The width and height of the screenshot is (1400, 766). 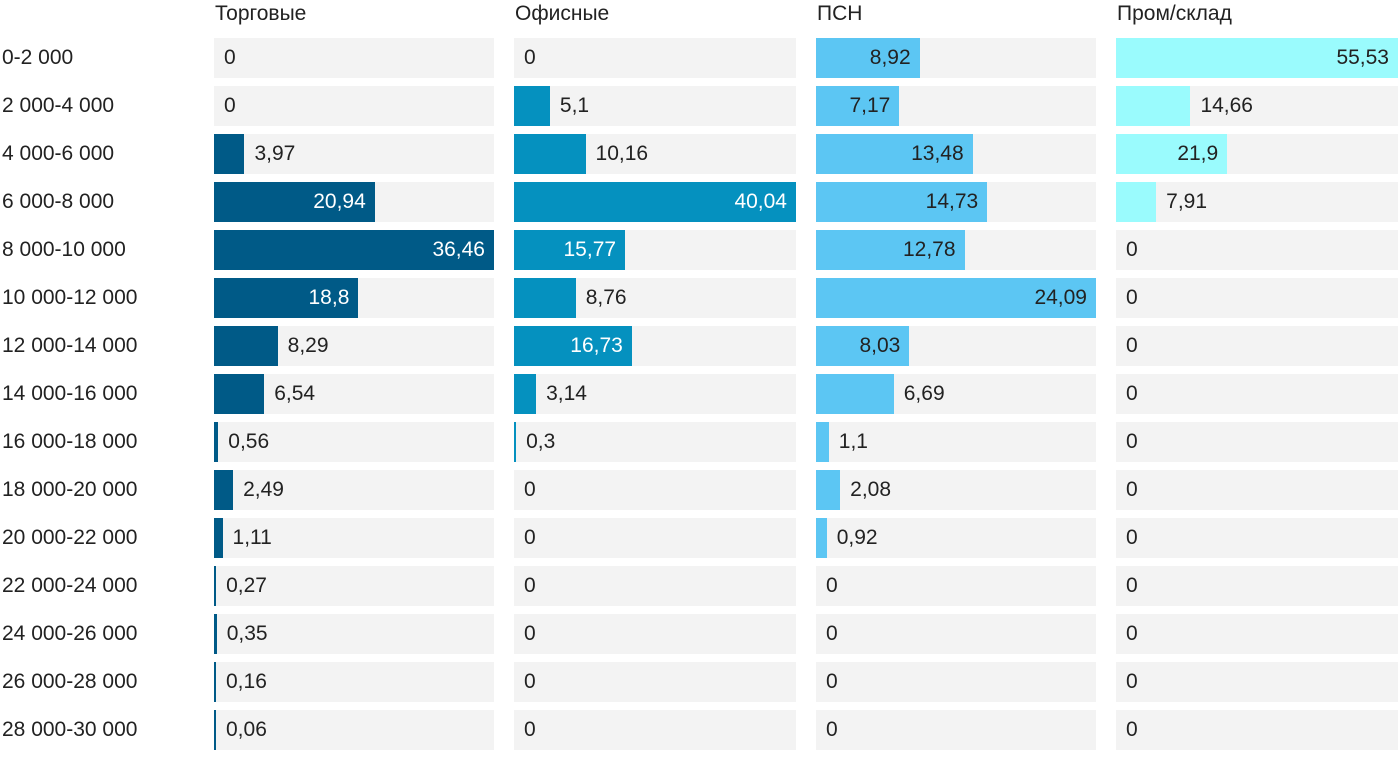 I want to click on data-label: 6,69, so click(x=924, y=393).